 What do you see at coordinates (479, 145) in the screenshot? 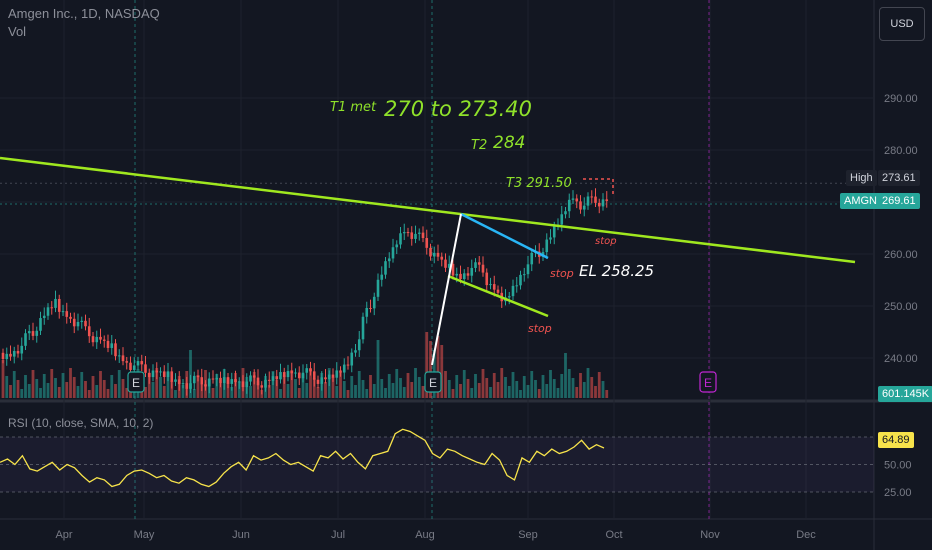
I see `t2-label: T2` at bounding box center [479, 145].